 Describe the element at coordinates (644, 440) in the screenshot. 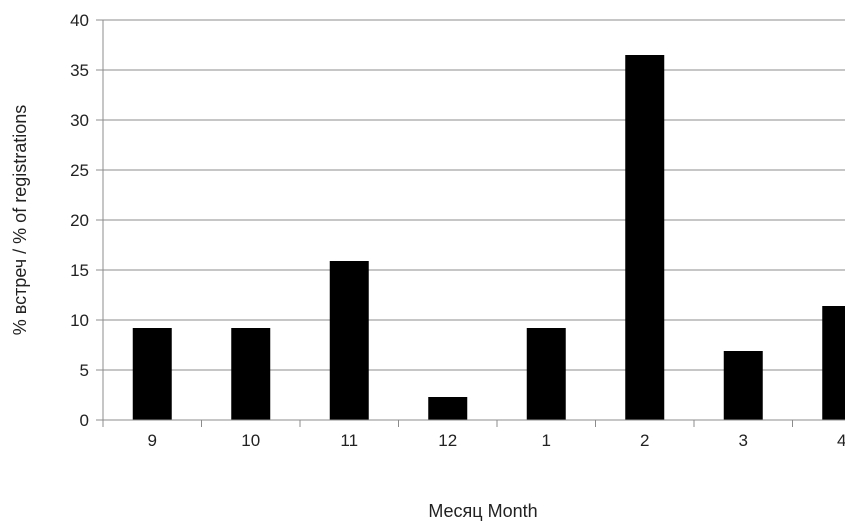

I see `x-tick-label: 2` at that location.